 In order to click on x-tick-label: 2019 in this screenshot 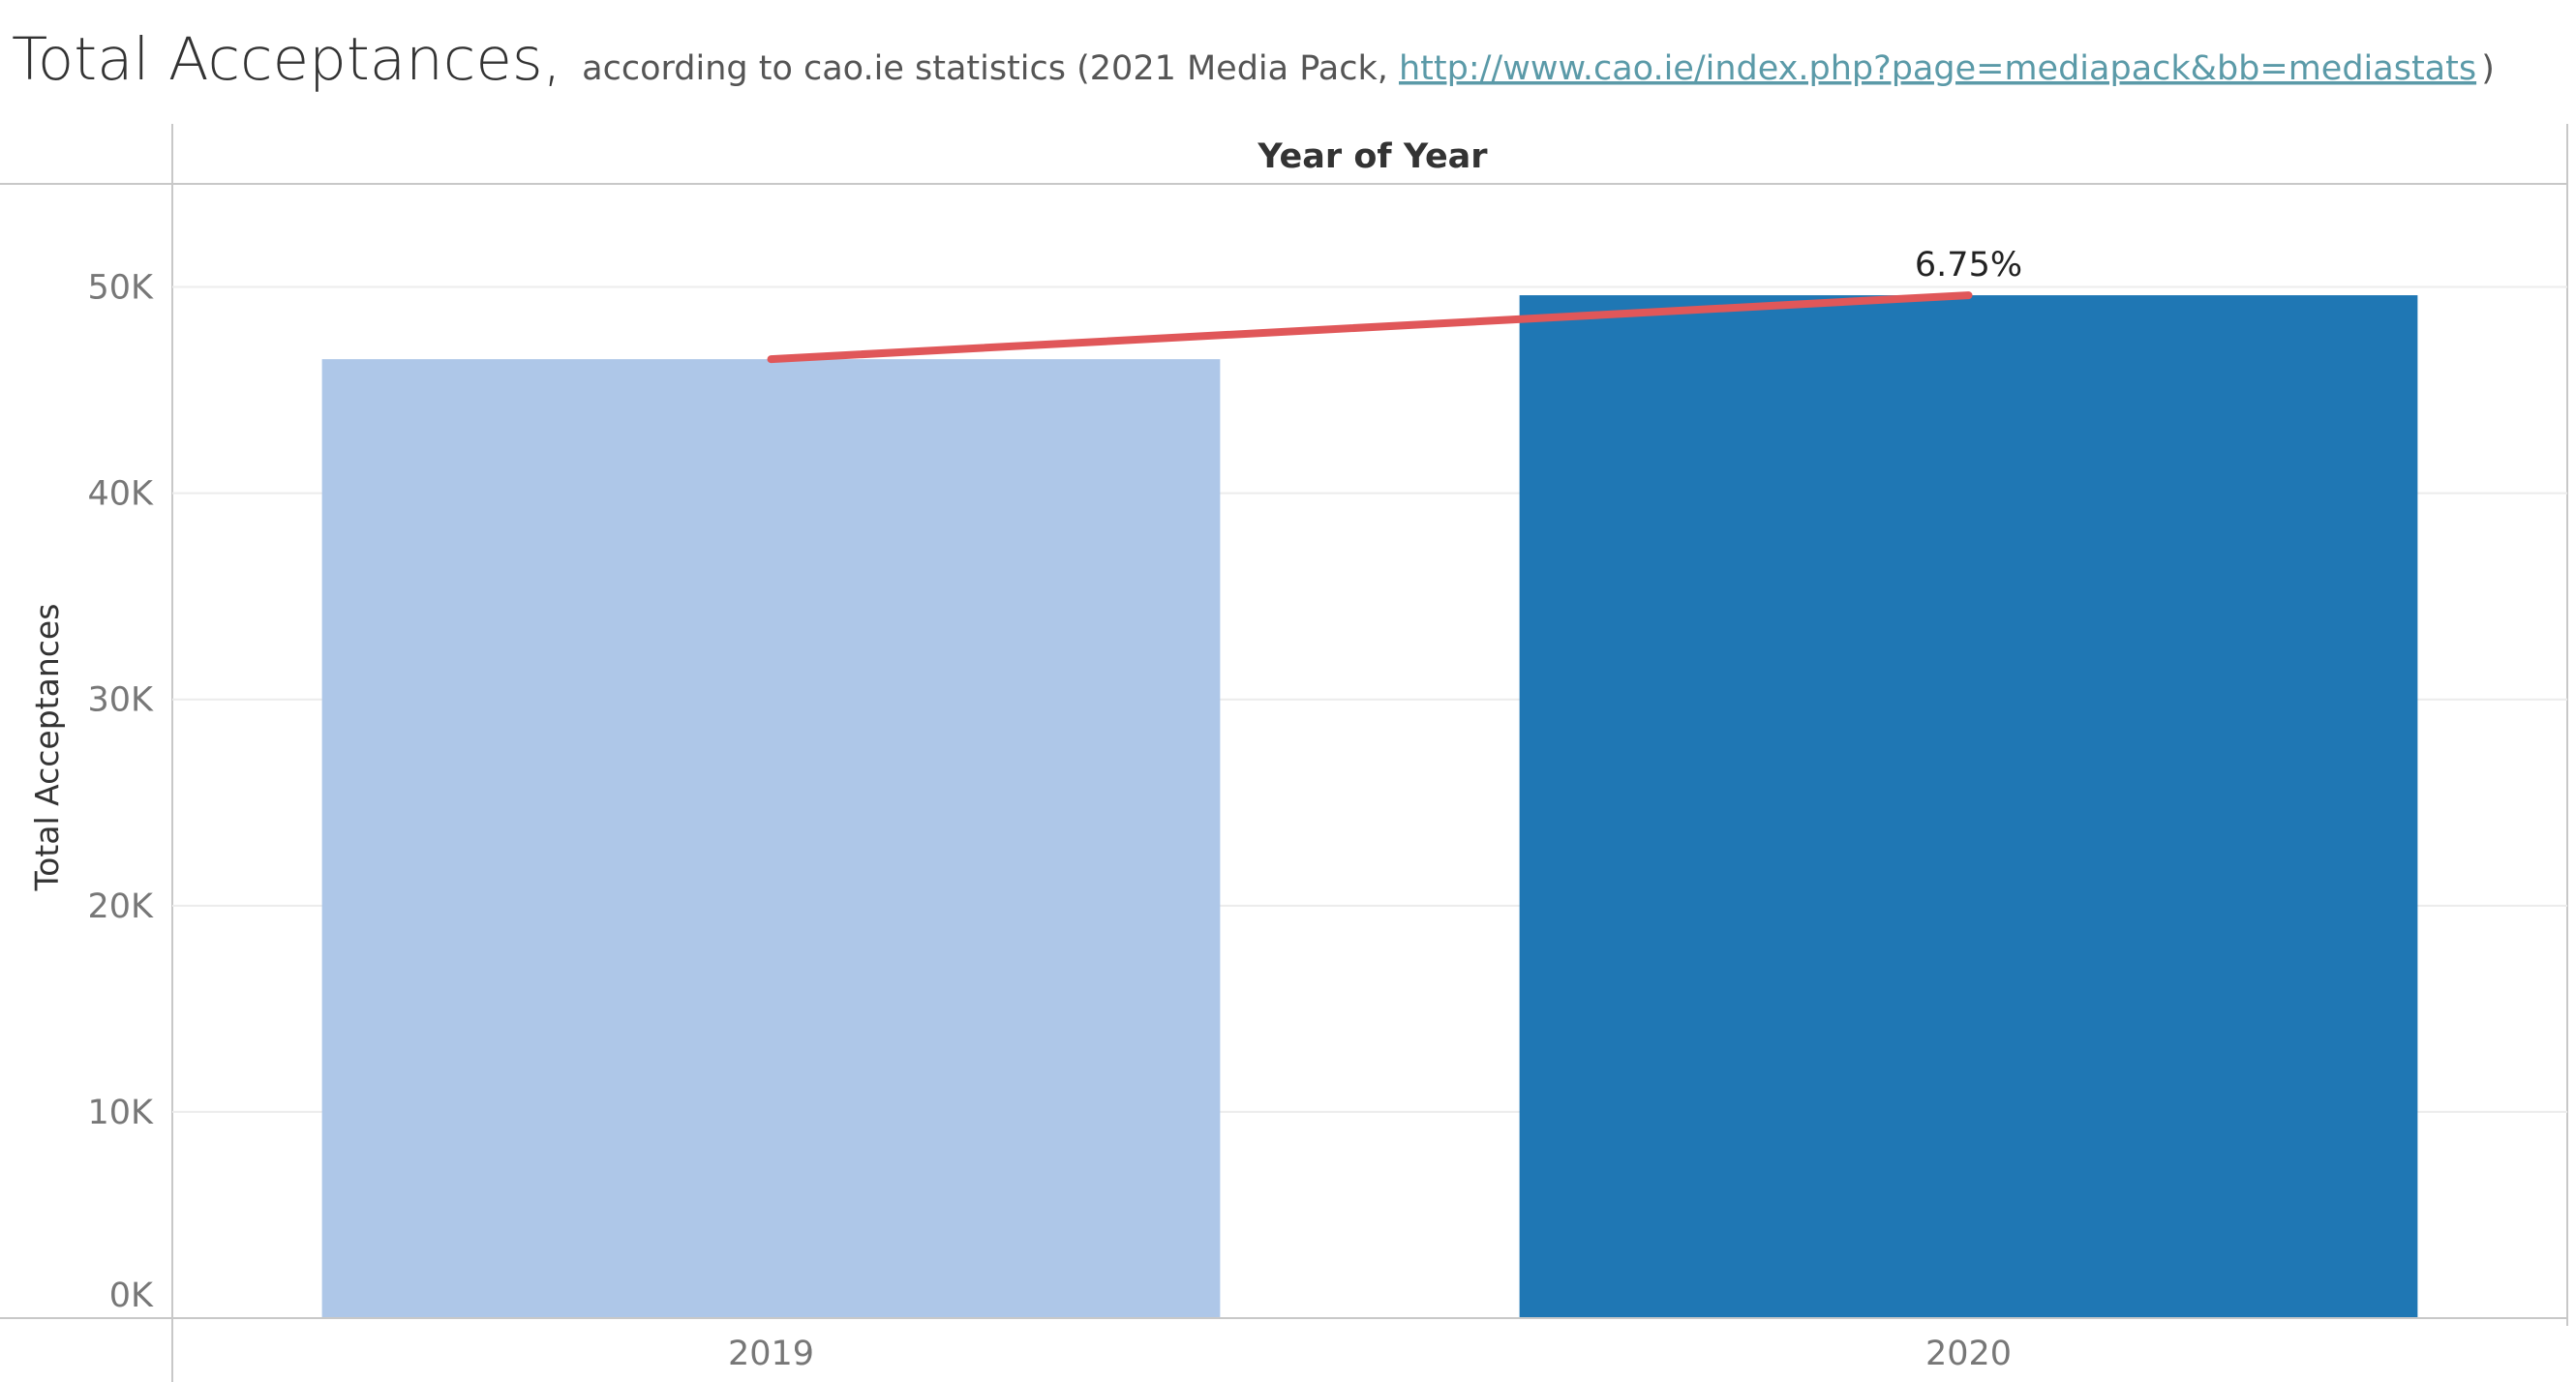, I will do `click(771, 1354)`.